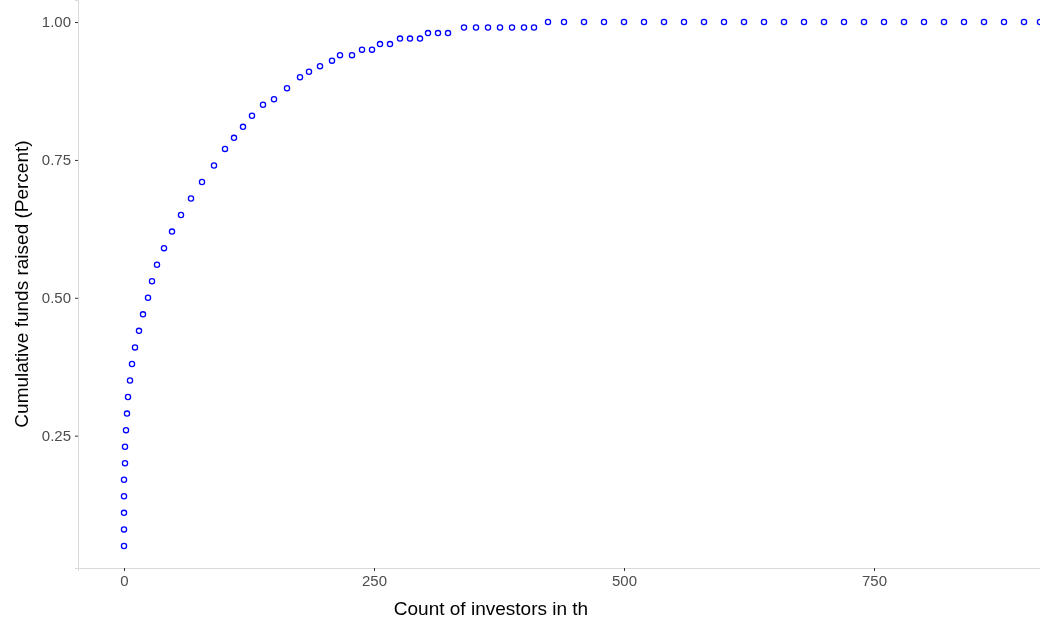 This screenshot has height=621, width=1040. Describe the element at coordinates (56, 435) in the screenshot. I see `y-tick-label: 0.25` at that location.